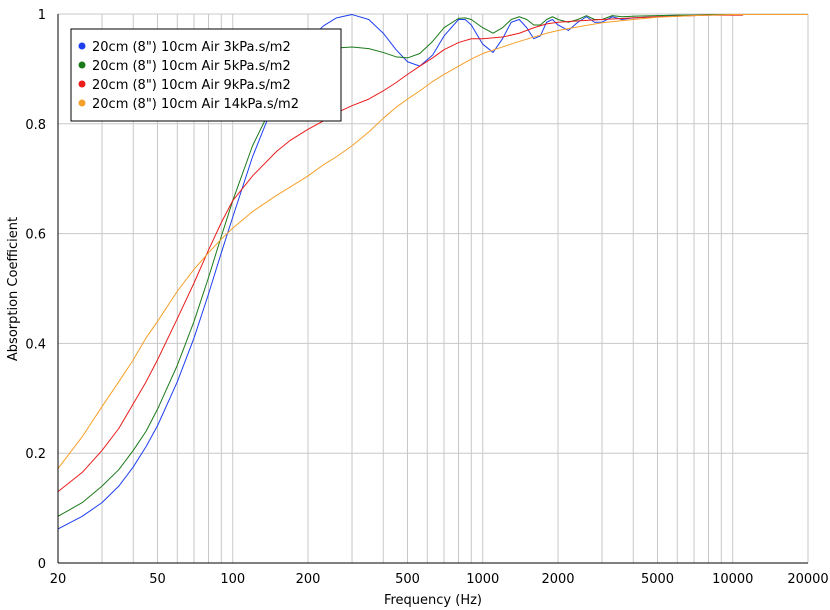  I want to click on x-tick-label: 20, so click(58, 579).